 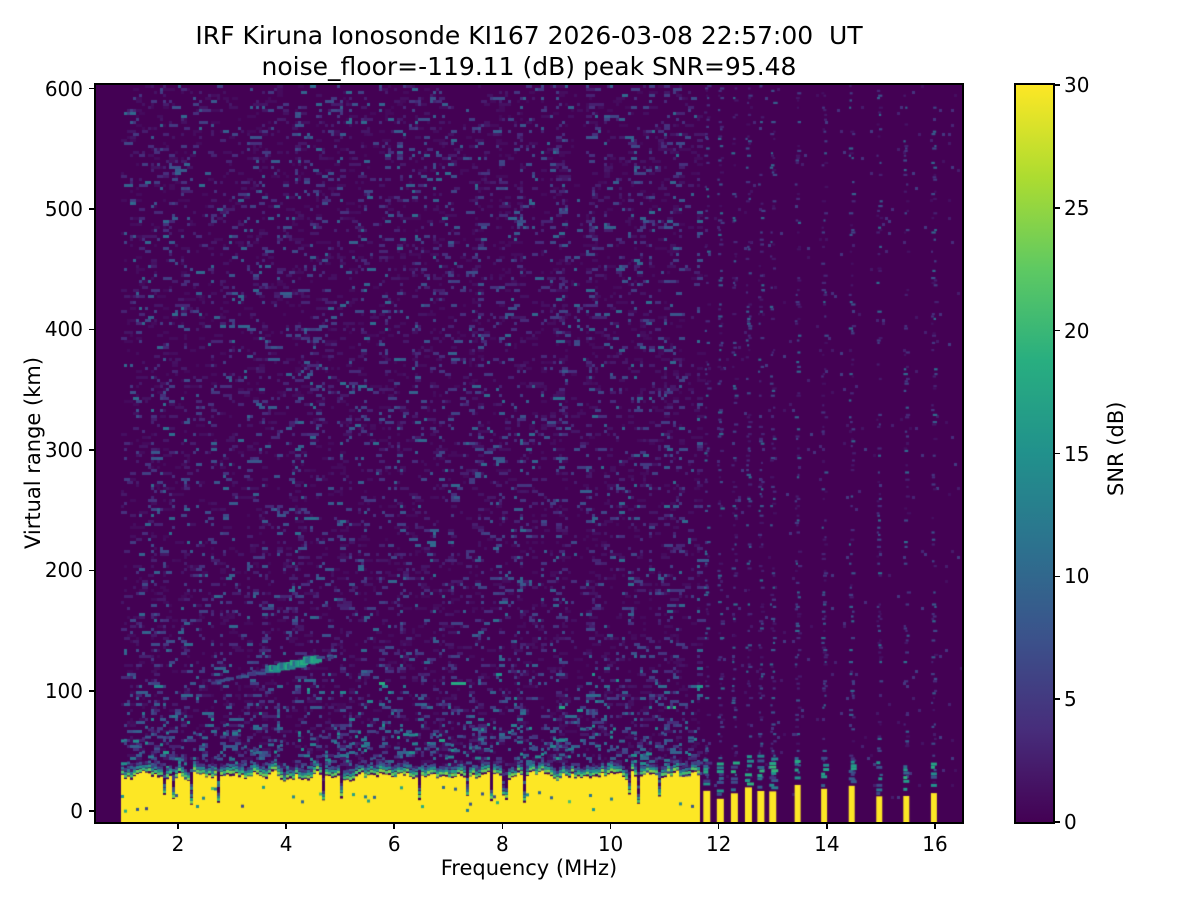 I want to click on y-tick-label: 300, so click(x=63, y=449).